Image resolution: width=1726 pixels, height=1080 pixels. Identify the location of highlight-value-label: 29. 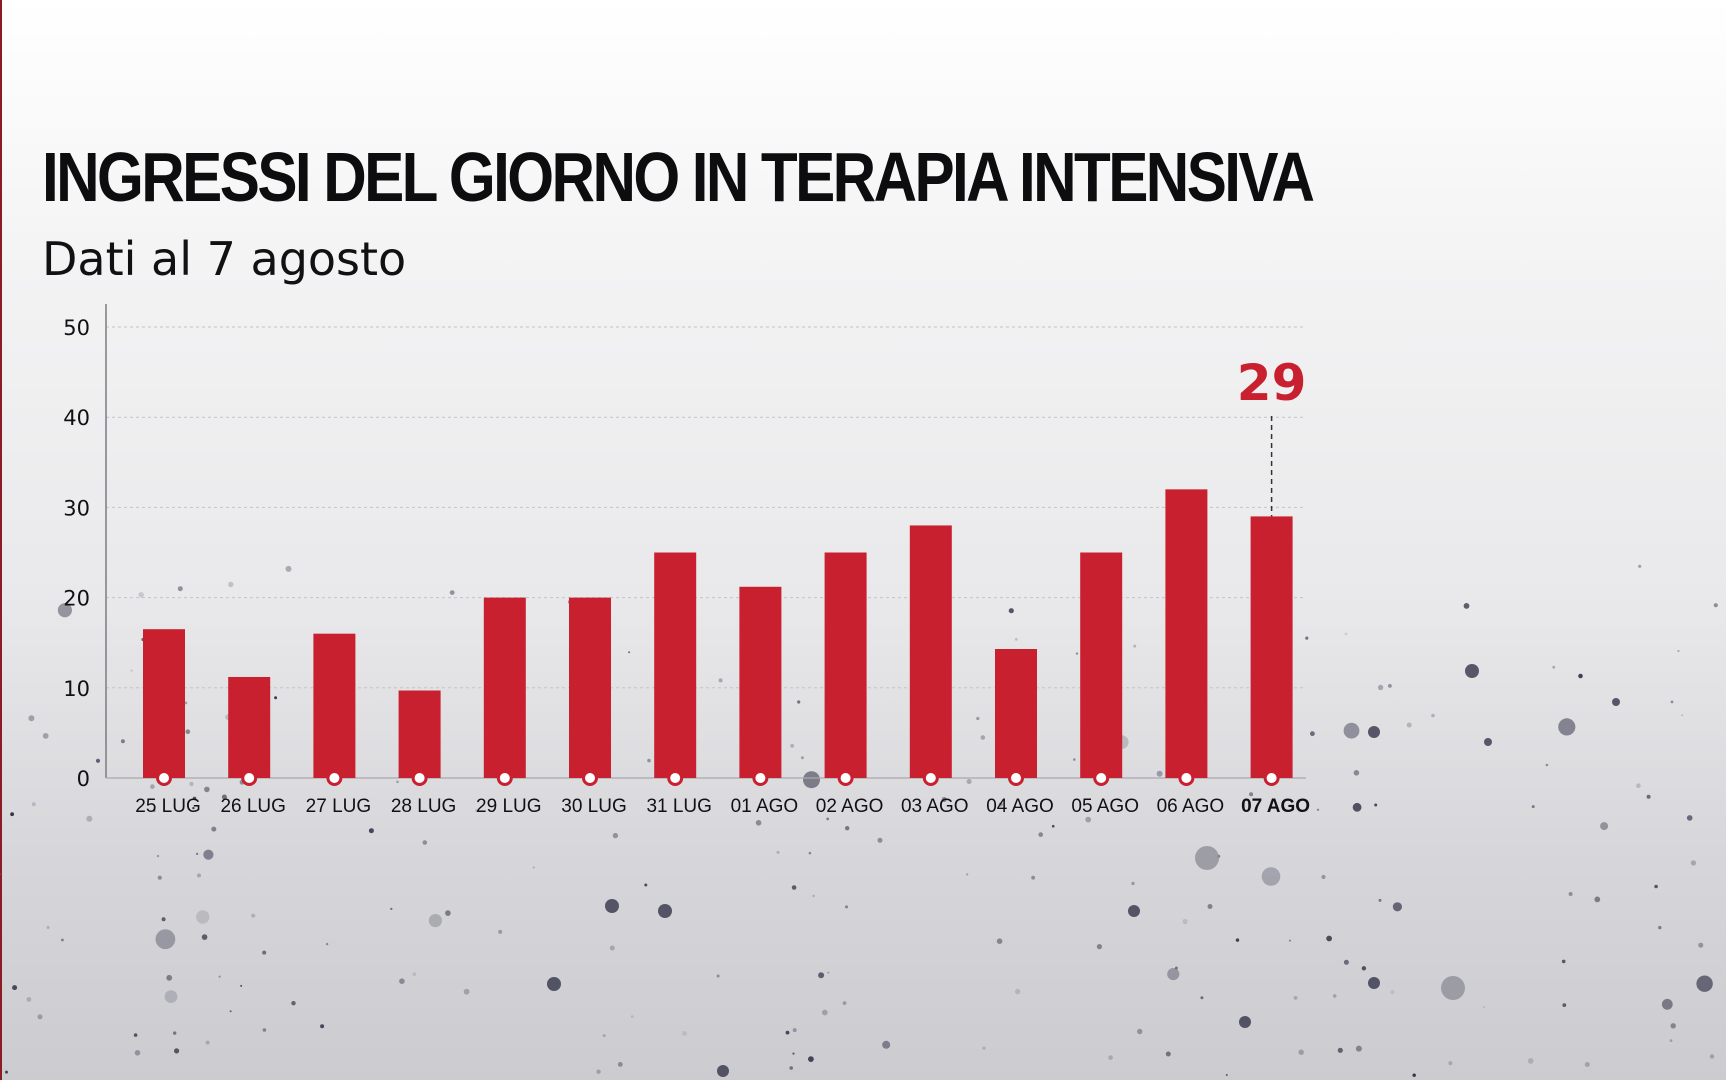
(1272, 383).